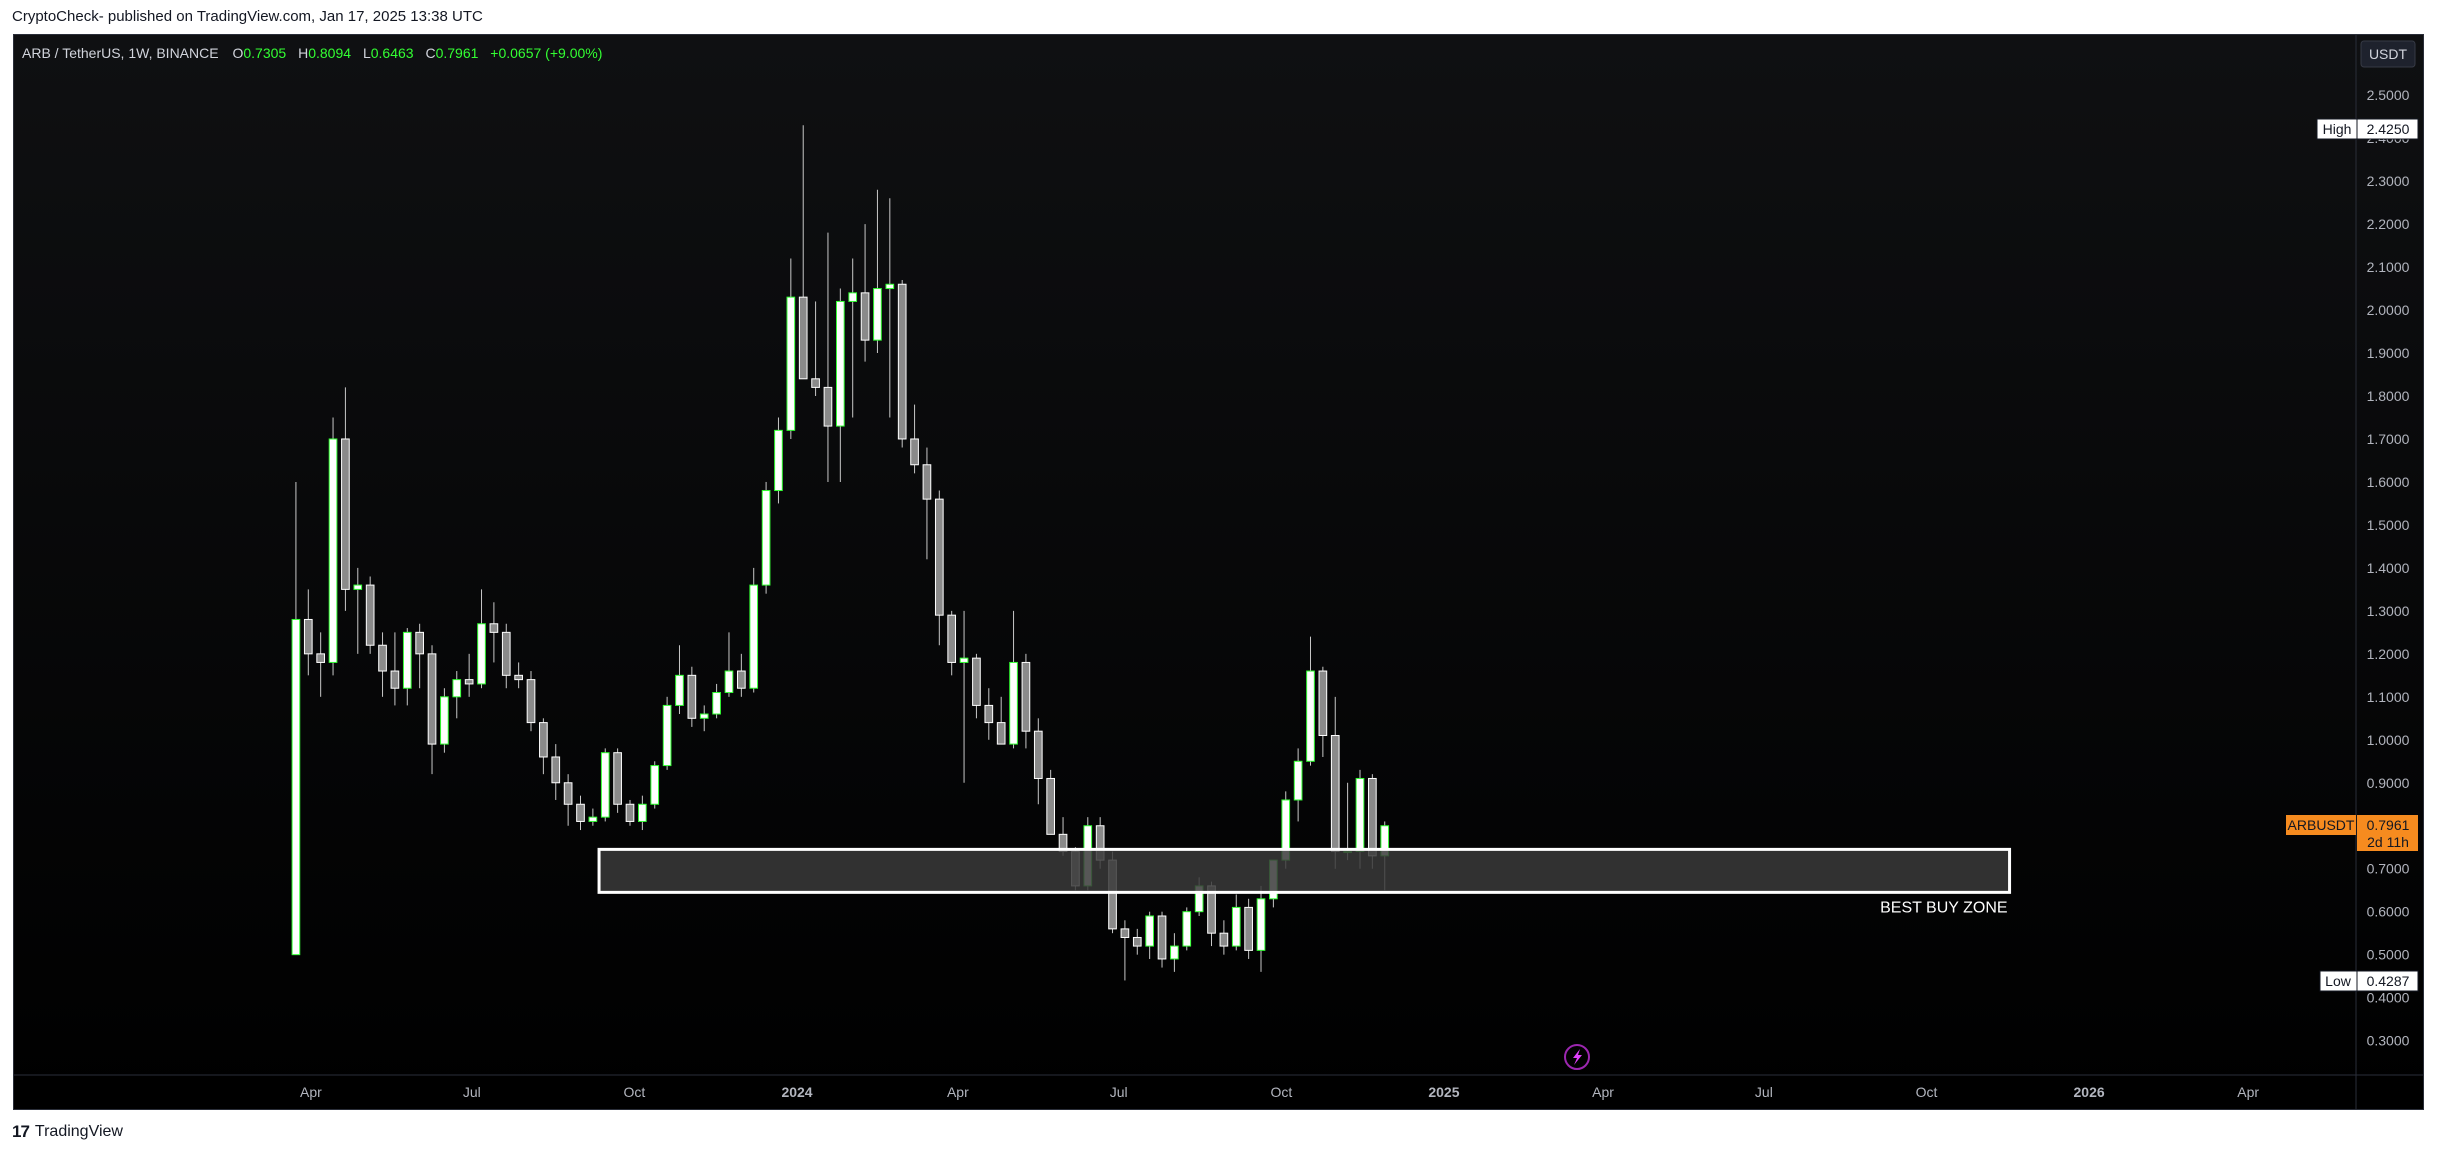 The width and height of the screenshot is (2437, 1153). I want to click on y-tick-label: 2.2000, so click(2388, 224).